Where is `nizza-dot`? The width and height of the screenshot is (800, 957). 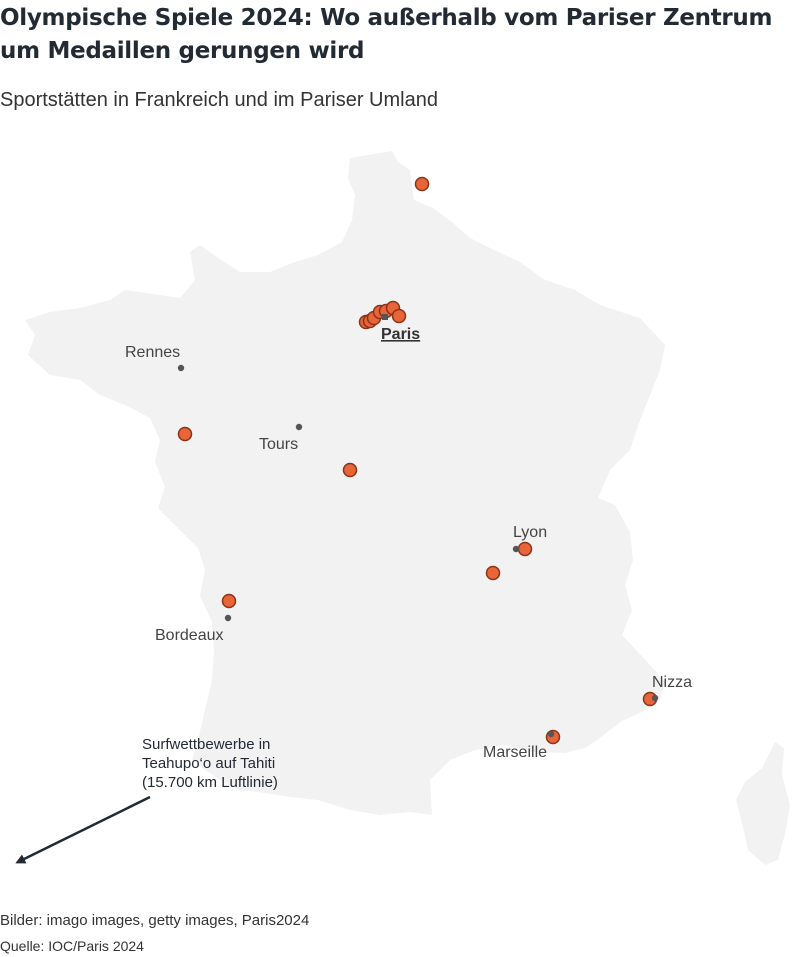
nizza-dot is located at coordinates (655, 698).